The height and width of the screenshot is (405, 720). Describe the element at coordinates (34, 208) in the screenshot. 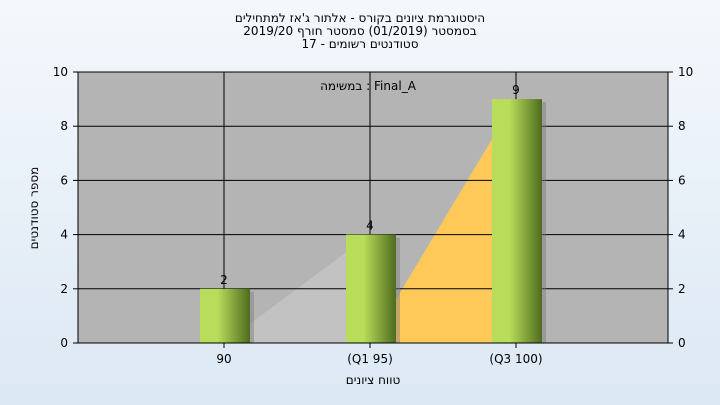

I see `y-axis-label: מספר סטודנטים` at that location.